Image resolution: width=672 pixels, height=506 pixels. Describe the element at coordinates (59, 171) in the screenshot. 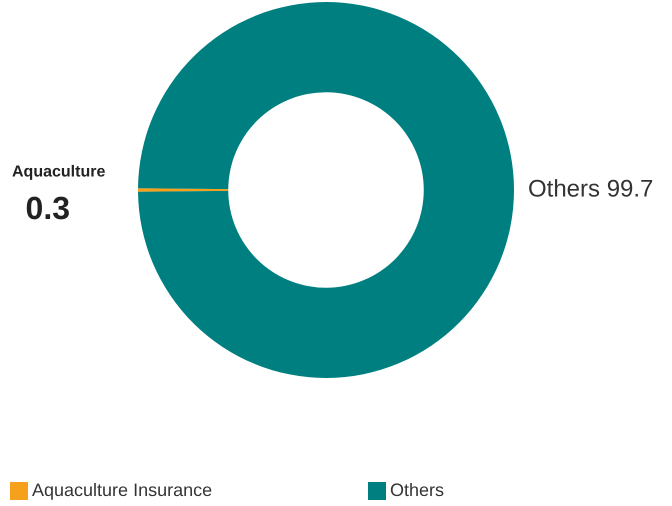

I see `text: Aquaculture` at that location.